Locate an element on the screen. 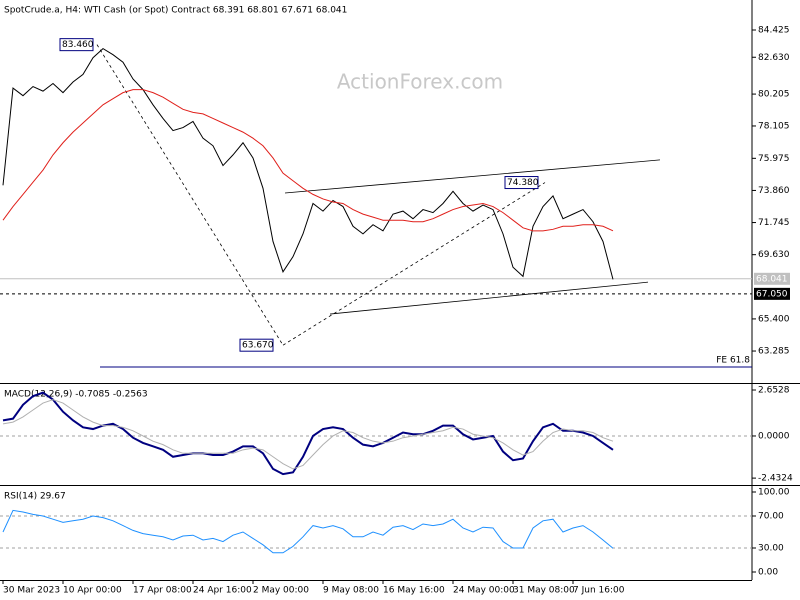 This screenshot has width=800, height=600. x-tick-label: 24 May 00:00 is located at coordinates (484, 591).